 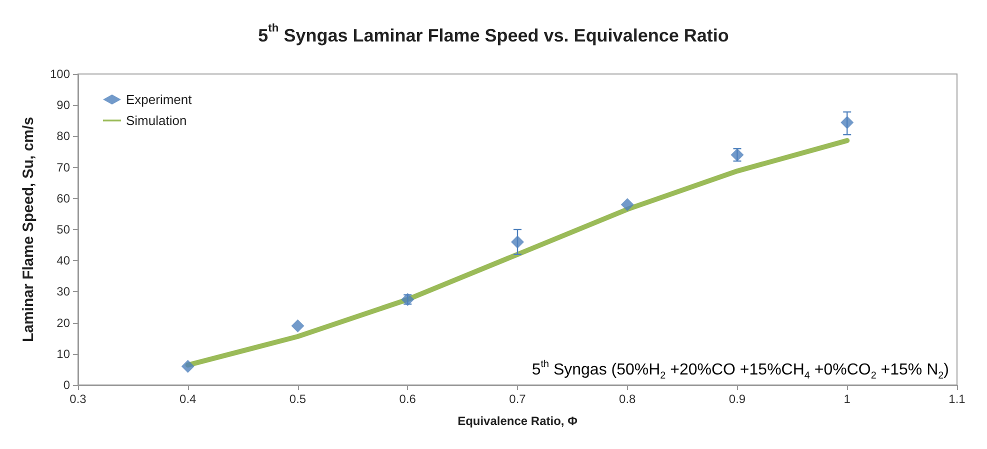 I want to click on x-tick-label: 1.1, so click(x=957, y=399).